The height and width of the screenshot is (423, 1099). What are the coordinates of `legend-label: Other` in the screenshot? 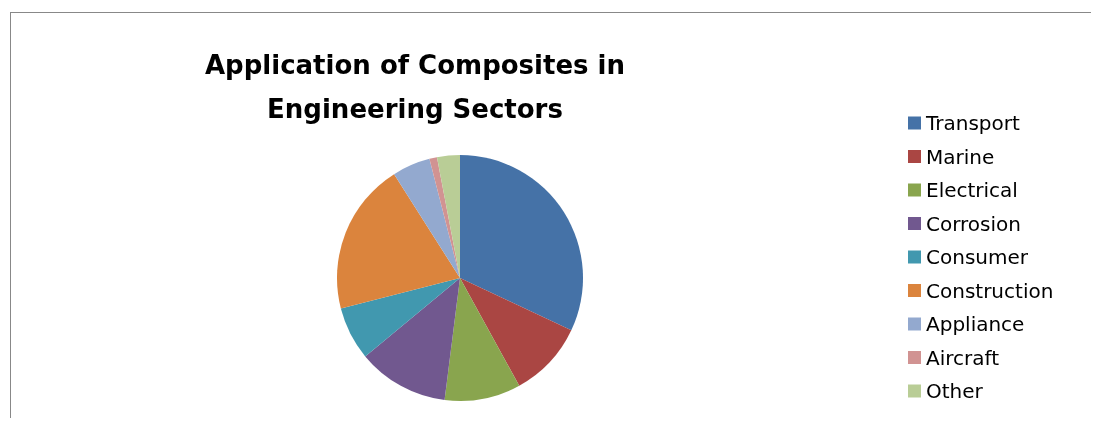 It's located at (955, 391).